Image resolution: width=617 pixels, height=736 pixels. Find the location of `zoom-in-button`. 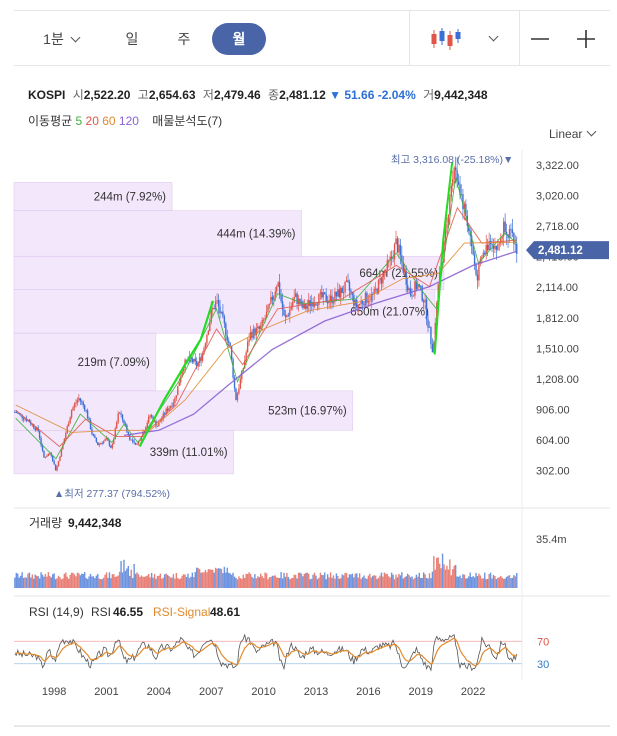

zoom-in-button is located at coordinates (586, 39).